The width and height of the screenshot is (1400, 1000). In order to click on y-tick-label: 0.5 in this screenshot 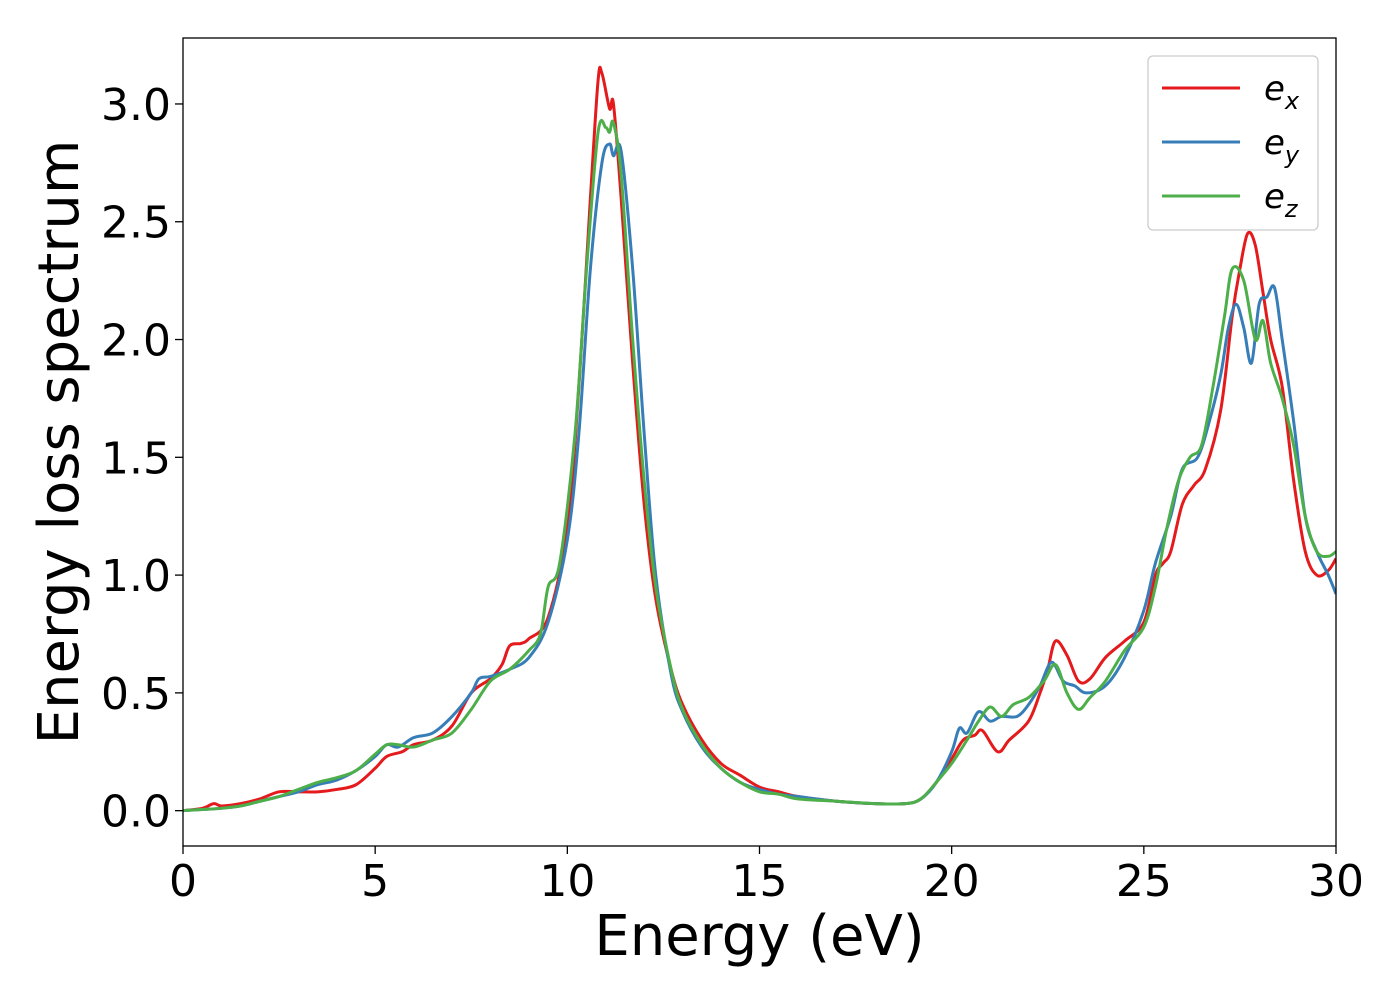, I will do `click(136, 694)`.